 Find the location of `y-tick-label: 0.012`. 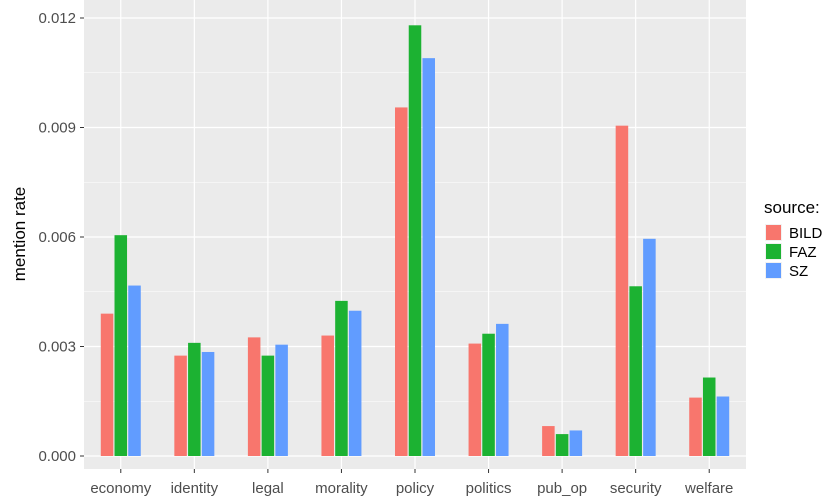

y-tick-label: 0.012 is located at coordinates (57, 18).